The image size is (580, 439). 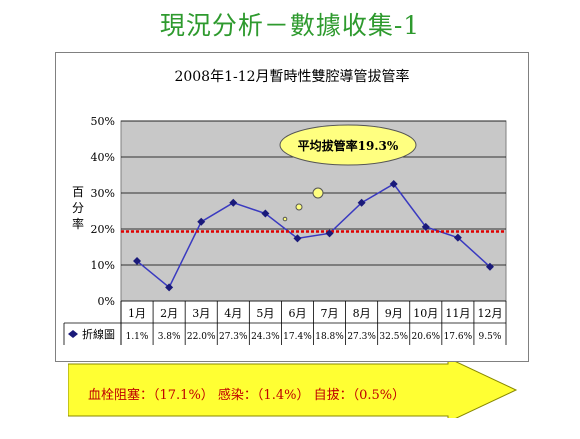 What do you see at coordinates (394, 313) in the screenshot?
I see `x-tick-label: 9月` at bounding box center [394, 313].